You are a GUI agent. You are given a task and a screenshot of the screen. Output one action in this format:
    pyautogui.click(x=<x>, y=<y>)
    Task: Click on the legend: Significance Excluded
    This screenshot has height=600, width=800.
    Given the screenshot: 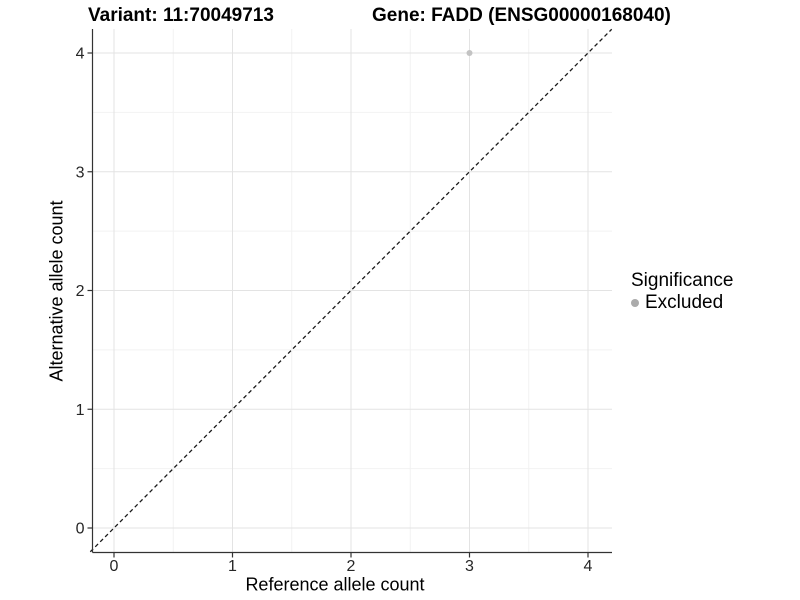 What is the action you would take?
    pyautogui.click(x=682, y=291)
    